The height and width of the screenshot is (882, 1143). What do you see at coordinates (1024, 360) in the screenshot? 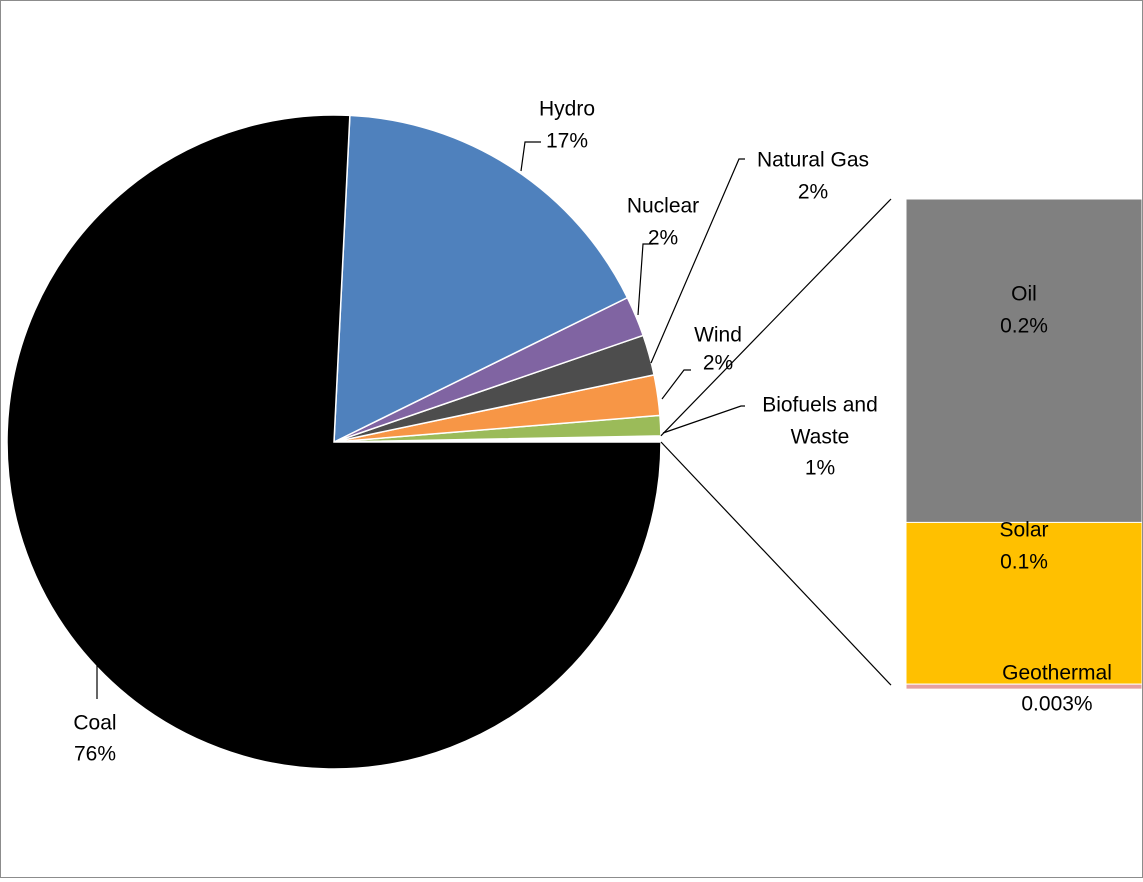
I see `bar-segment-oil` at bounding box center [1024, 360].